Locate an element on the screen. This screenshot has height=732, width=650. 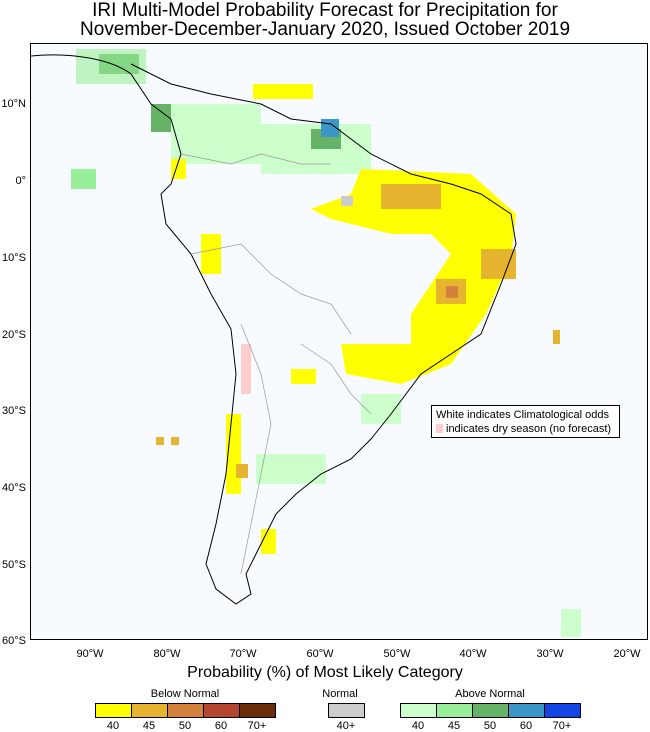
shade-dry-atacama is located at coordinates (246, 369).